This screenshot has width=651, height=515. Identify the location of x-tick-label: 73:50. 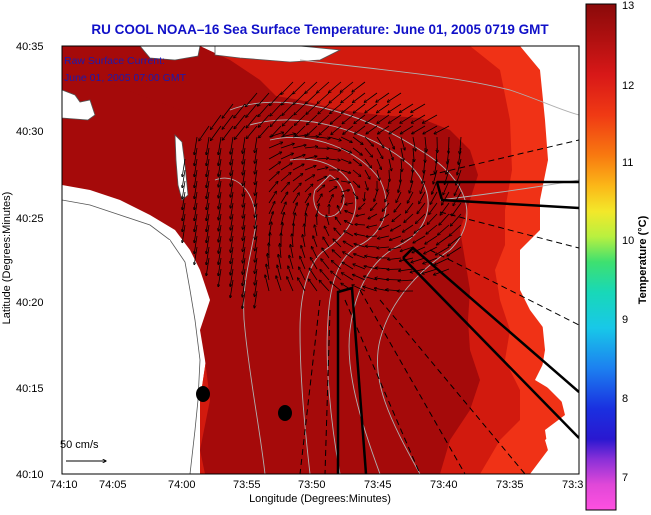
(312, 485).